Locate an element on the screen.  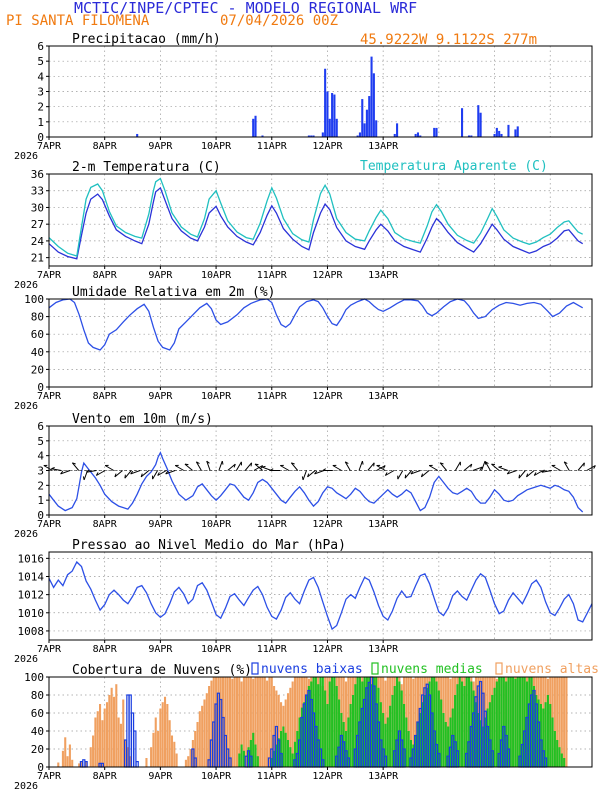
x-tick-label: 11APR is located at coordinates (272, 776).